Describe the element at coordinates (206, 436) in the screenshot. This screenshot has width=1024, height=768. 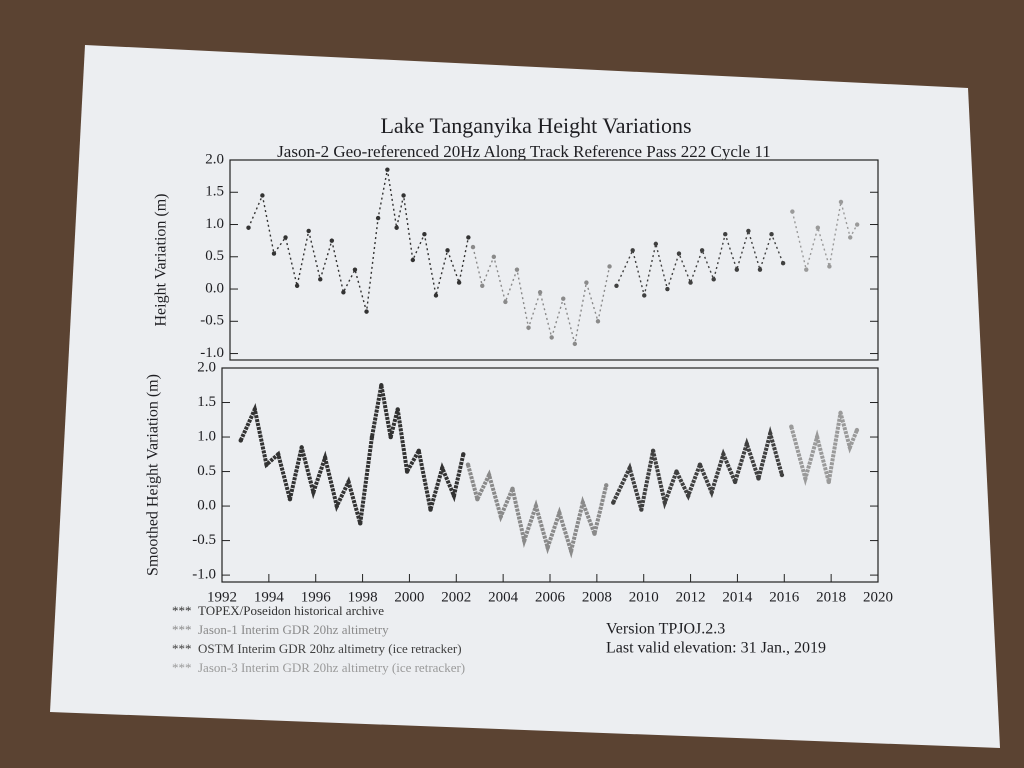
I see `y-tick-label: 1.0` at that location.